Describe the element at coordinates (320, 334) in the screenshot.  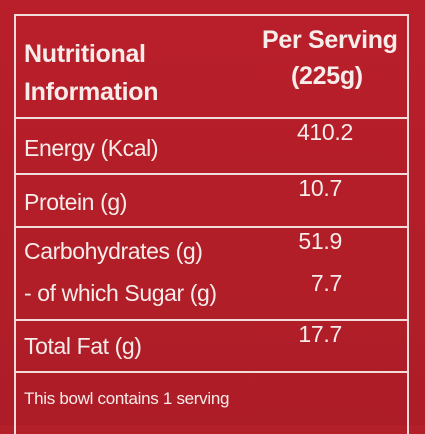
I see `row-value-total-fat: 17.7` at that location.